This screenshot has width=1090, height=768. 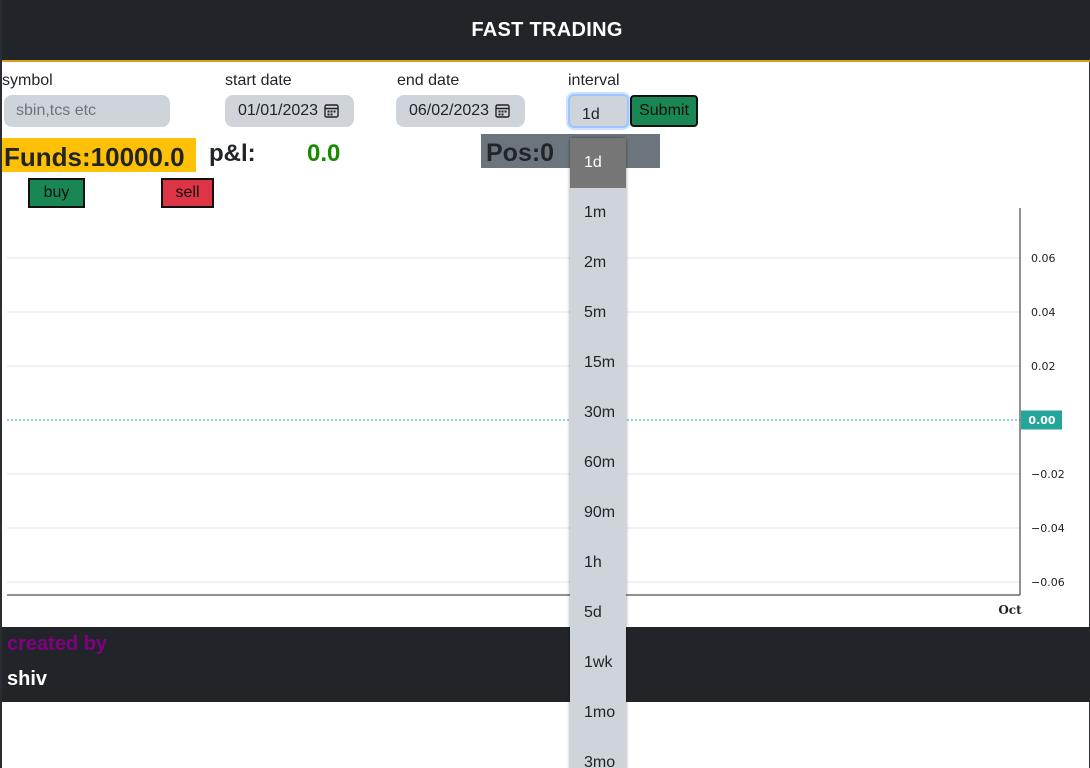 I want to click on price-axis: 0.06 0.04 0.02 −0.02 −0.04 −0.06, so click(x=1048, y=420).